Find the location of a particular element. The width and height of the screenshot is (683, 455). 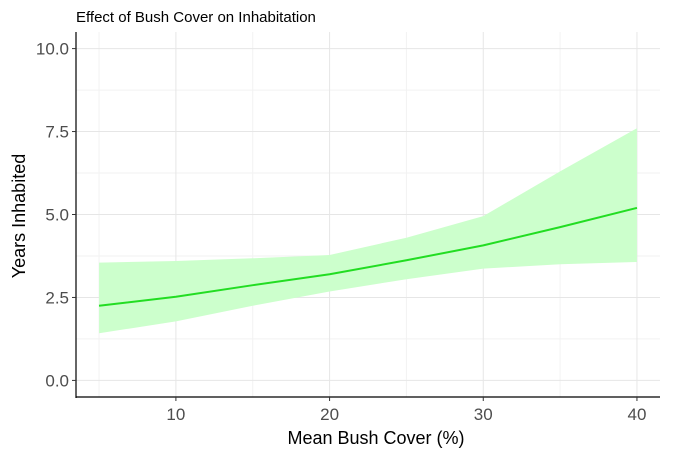

x-axis-ticks: 10 20 30 40 is located at coordinates (406, 410).